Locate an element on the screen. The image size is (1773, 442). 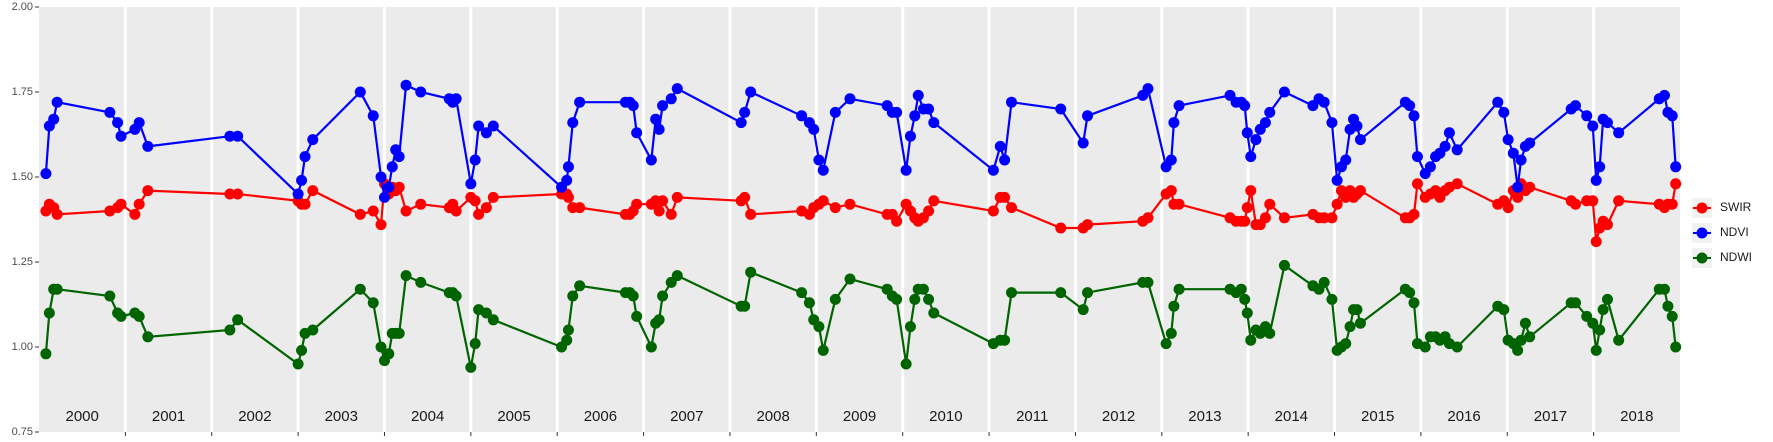
year-label: 2018 is located at coordinates (1636, 416).